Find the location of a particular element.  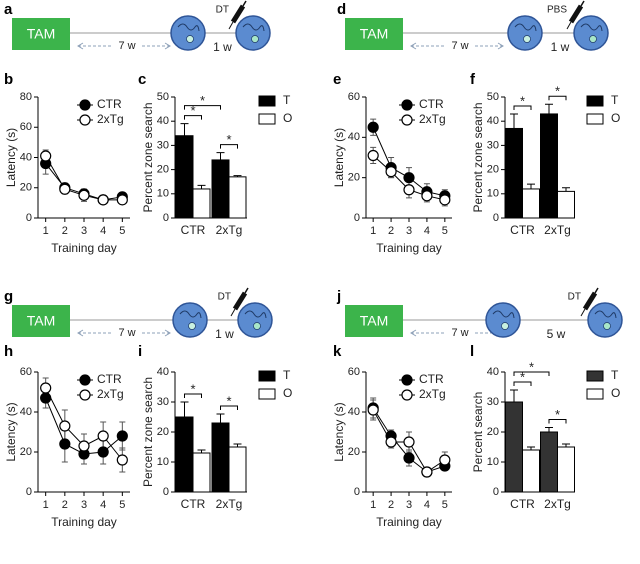

tam-box is located at coordinates (41, 321).